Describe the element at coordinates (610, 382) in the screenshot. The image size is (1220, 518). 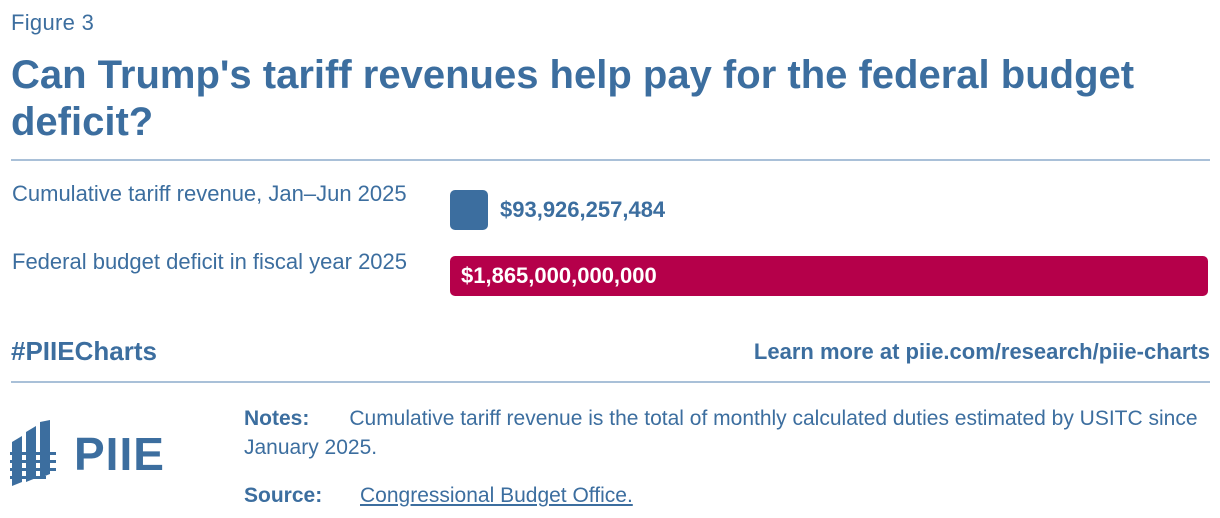
I see `footer-divider` at that location.